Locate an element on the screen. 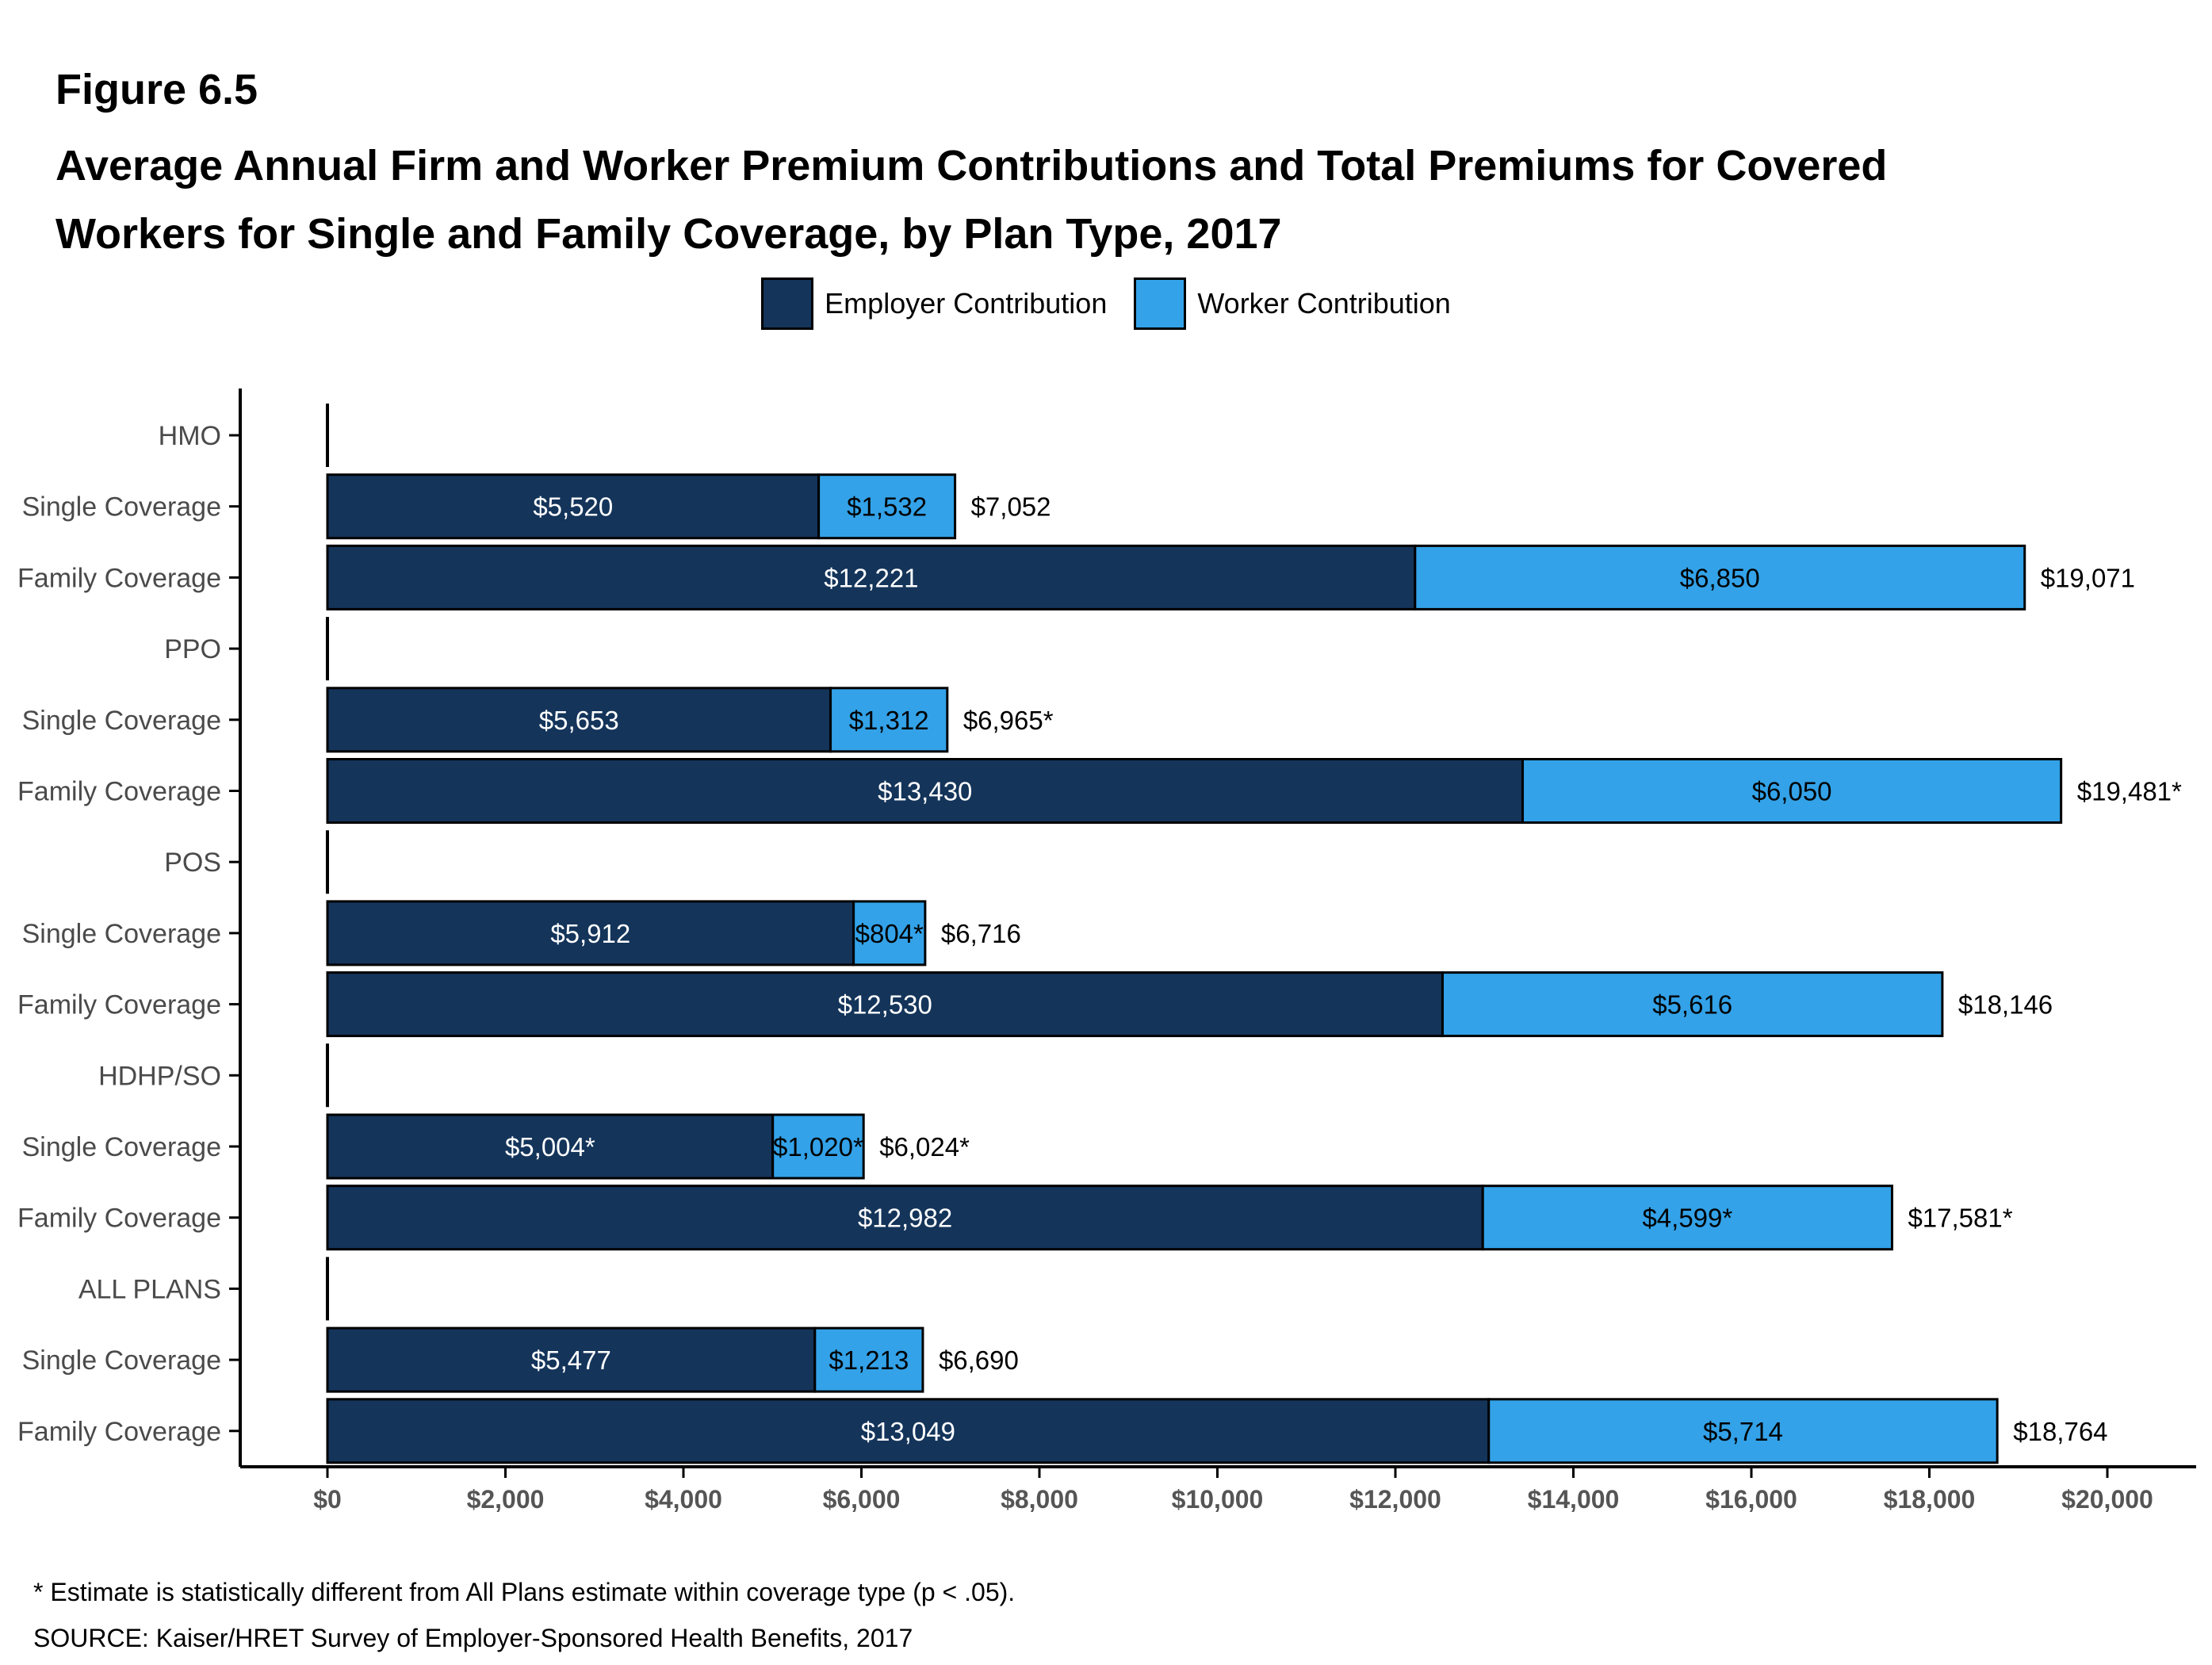 The image size is (2212, 1665). worker-value-label: $1,532 is located at coordinates (887, 507).